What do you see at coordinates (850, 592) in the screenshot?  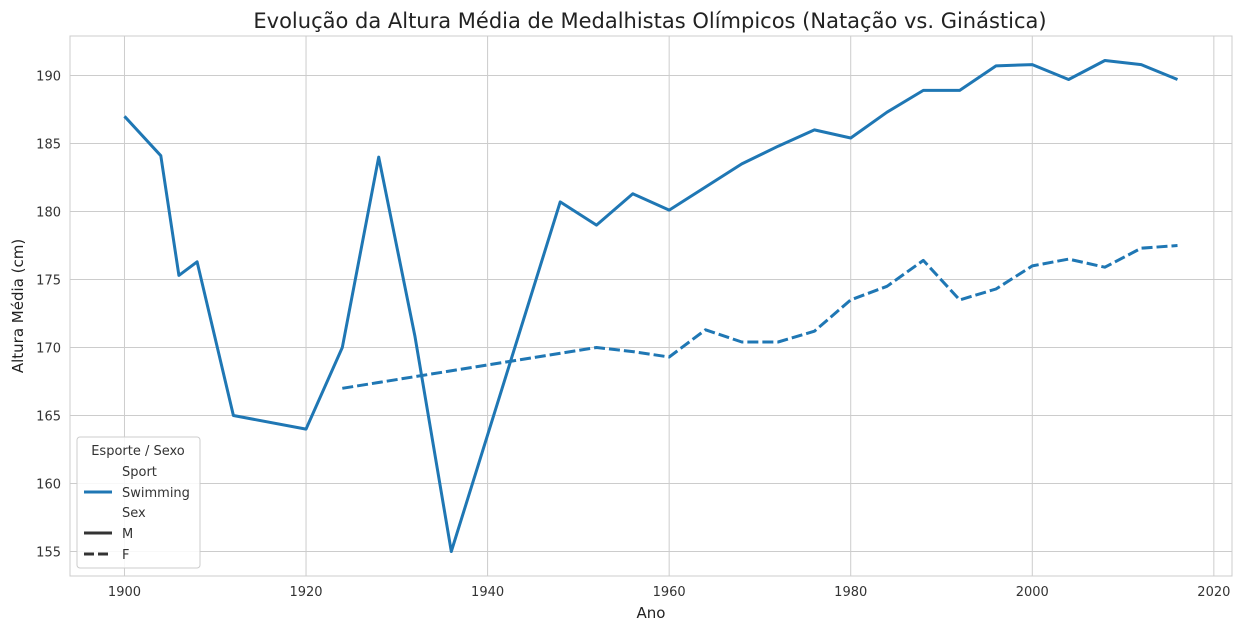 I see `x-tick-label: 1980` at bounding box center [850, 592].